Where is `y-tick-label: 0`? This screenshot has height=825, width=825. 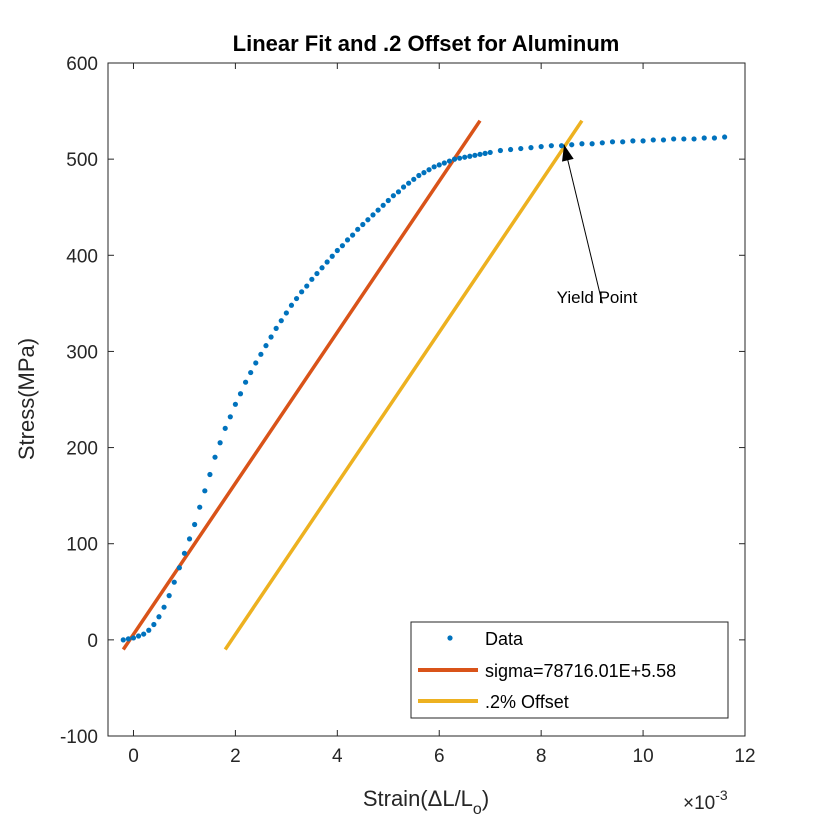 y-tick-label: 0 is located at coordinates (92, 641).